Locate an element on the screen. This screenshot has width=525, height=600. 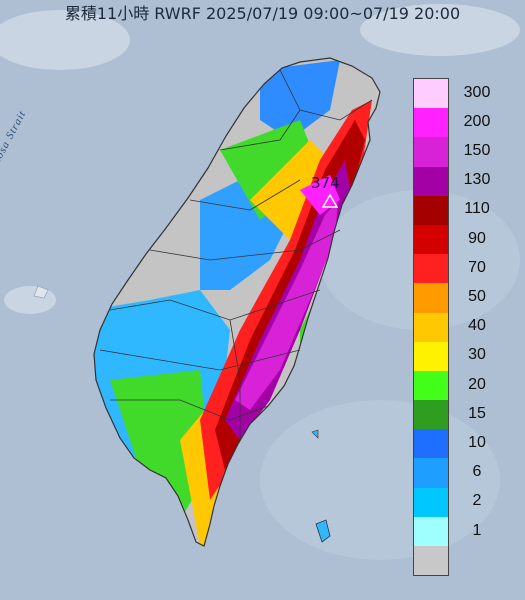
legend-label: 30 is located at coordinates (477, 355).